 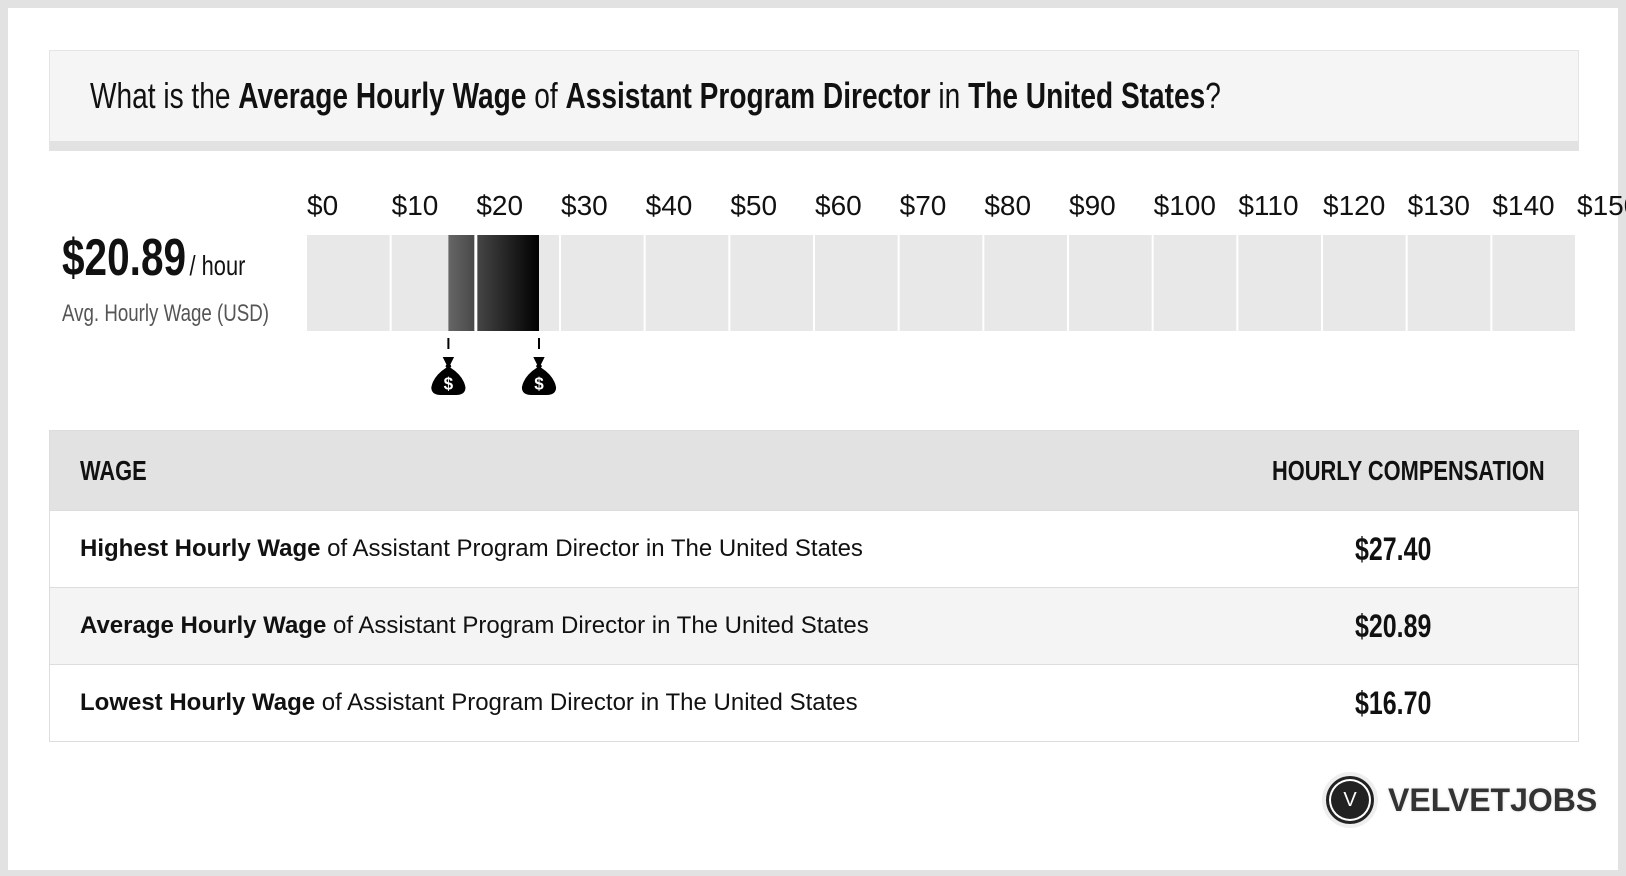 What do you see at coordinates (493, 283) in the screenshot?
I see `wage-range-bar` at bounding box center [493, 283].